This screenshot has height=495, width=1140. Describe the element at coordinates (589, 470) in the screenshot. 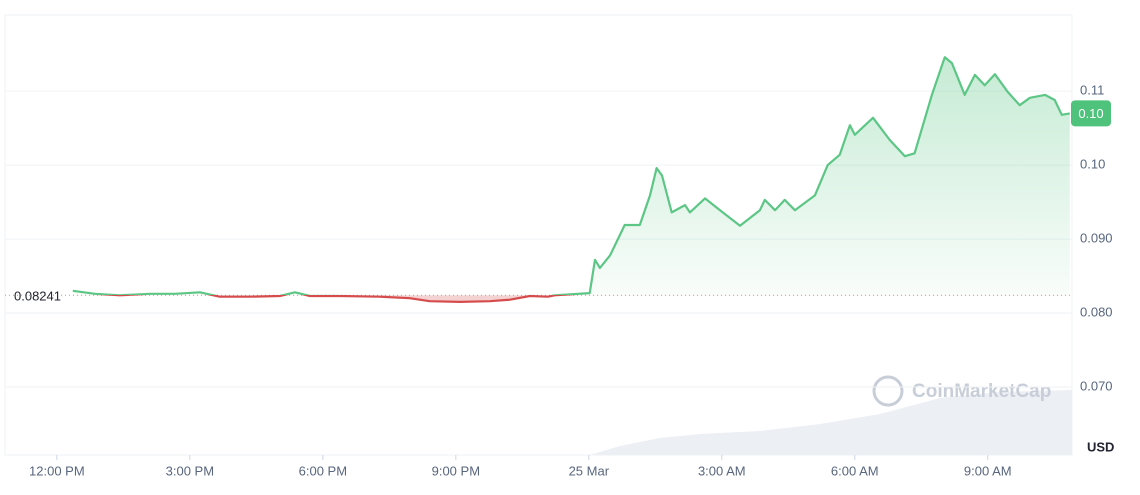

I see `x-tick-label: 25 Mar` at that location.